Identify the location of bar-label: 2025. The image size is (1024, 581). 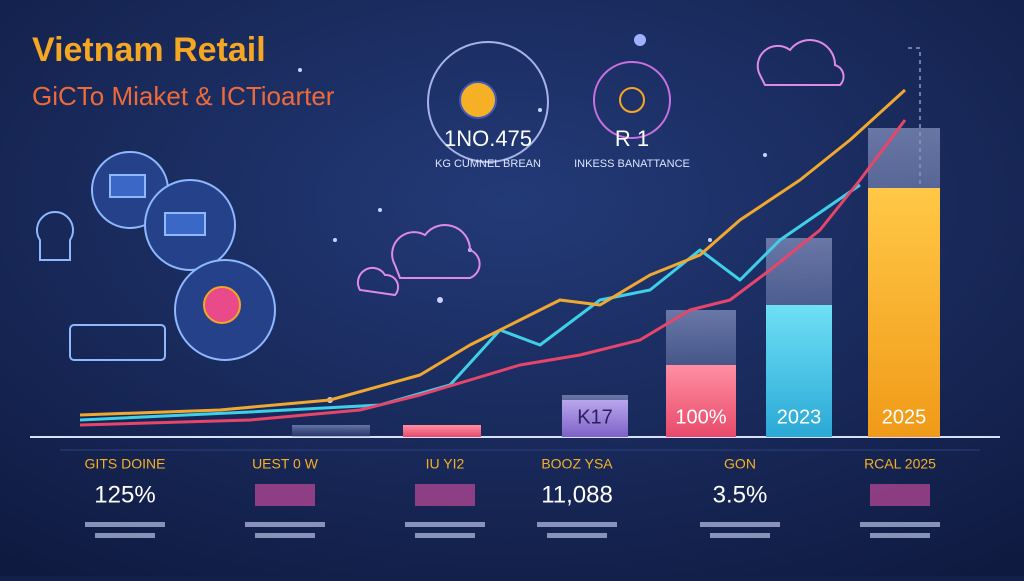
(904, 417).